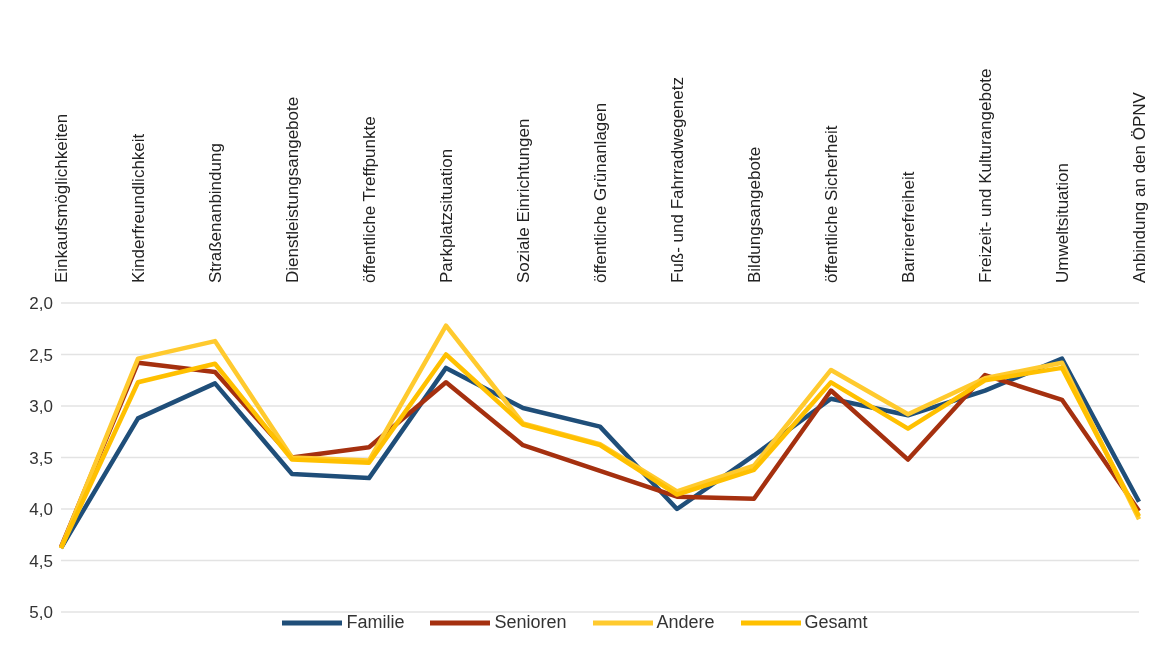 The width and height of the screenshot is (1166, 645). What do you see at coordinates (985, 175) in the screenshot?
I see `x-tick-label: Freizeit- und Kulturangebote` at bounding box center [985, 175].